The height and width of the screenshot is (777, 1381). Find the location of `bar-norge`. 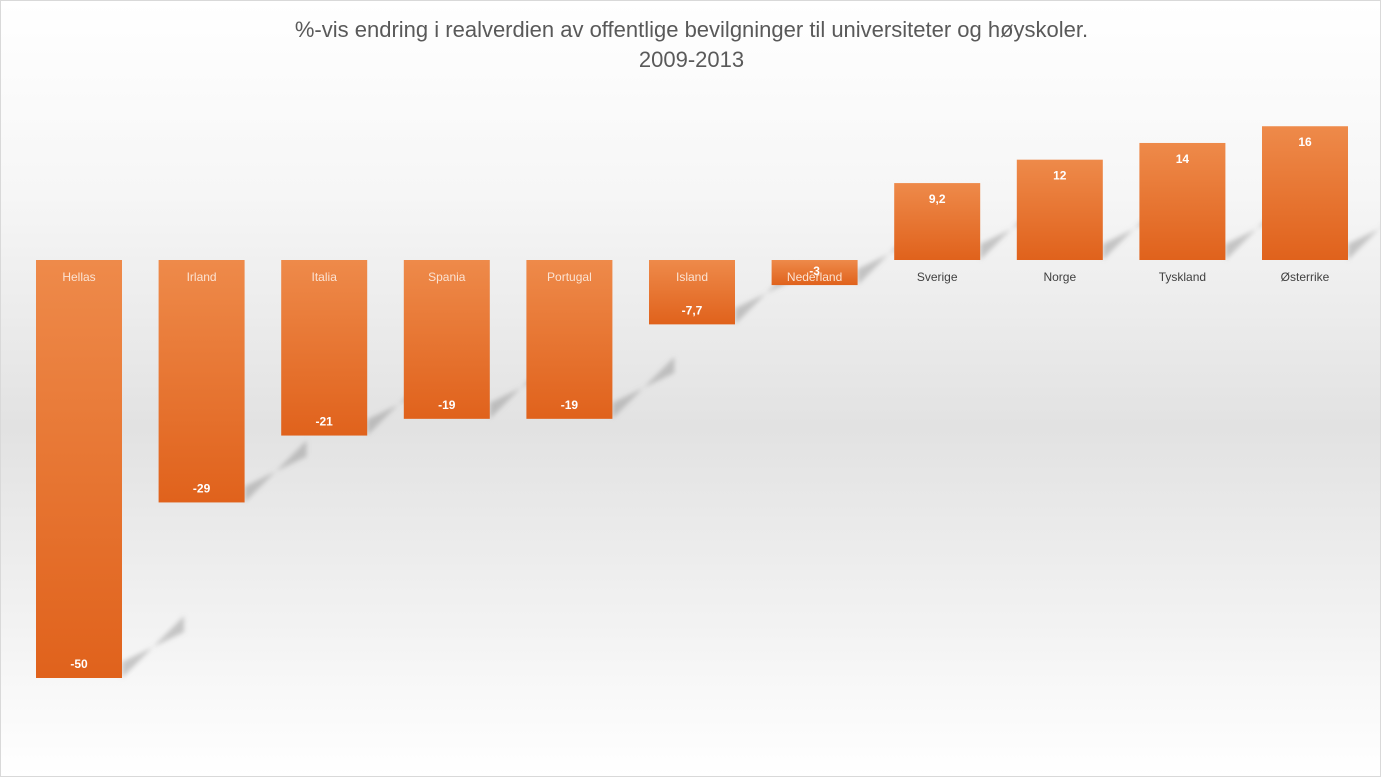

bar-norge is located at coordinates (1059, 209).